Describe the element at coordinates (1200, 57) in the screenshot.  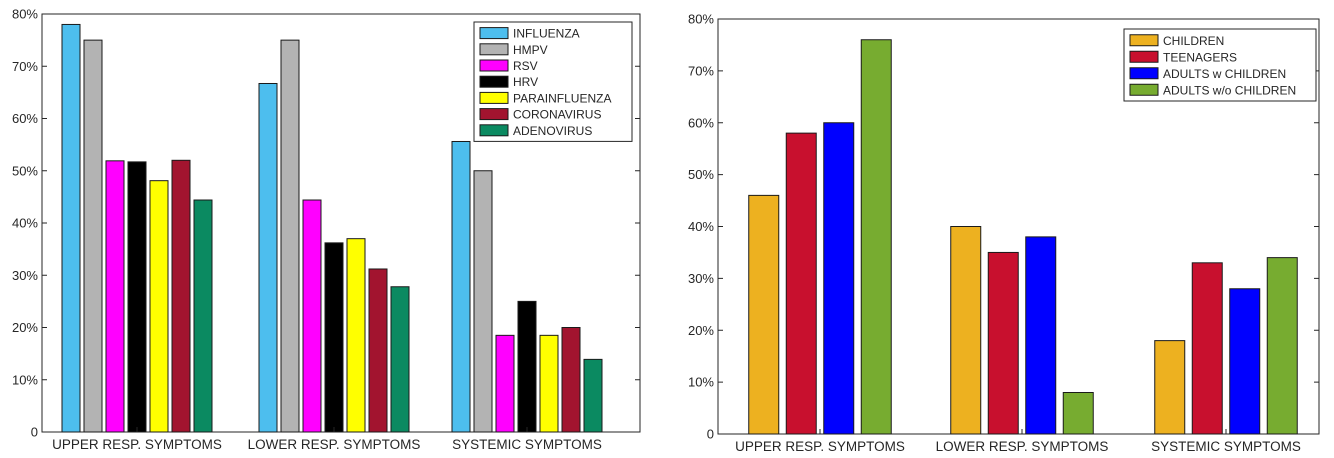
I see `legend-label: TEENAGERS` at that location.